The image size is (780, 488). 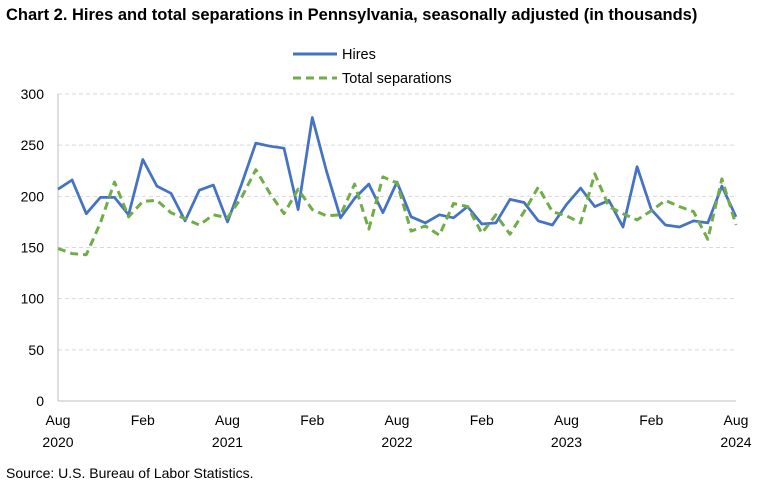 I want to click on source-note: Source: U.S. Bureau of Labor Statistics., so click(x=130, y=473).